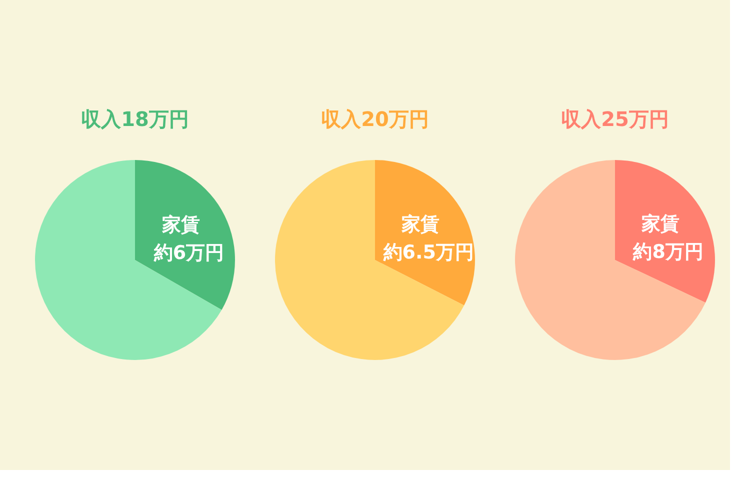 The height and width of the screenshot is (484, 750). Describe the element at coordinates (615, 119) in the screenshot. I see `chart-title: 収入25万円` at that location.